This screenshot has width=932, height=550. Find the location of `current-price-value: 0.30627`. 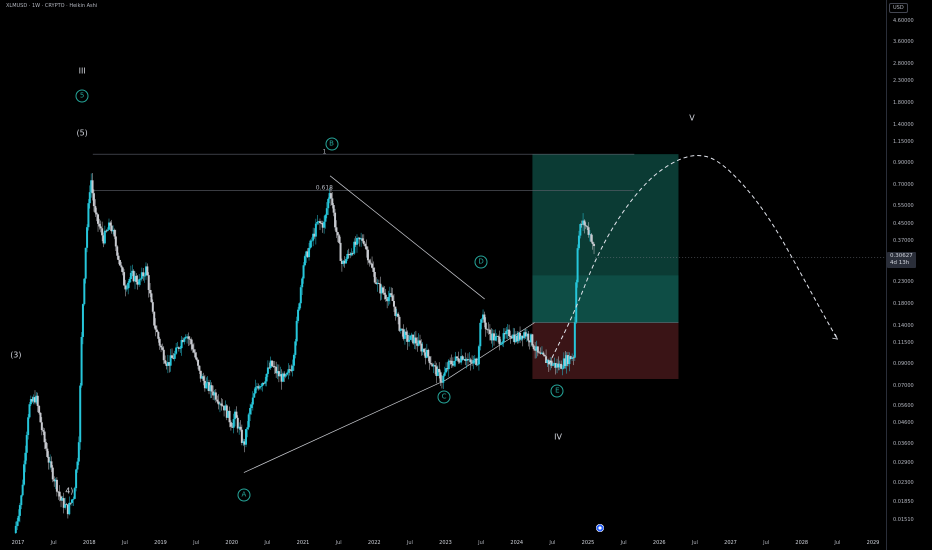

current-price-value: 0.30627 is located at coordinates (901, 256).